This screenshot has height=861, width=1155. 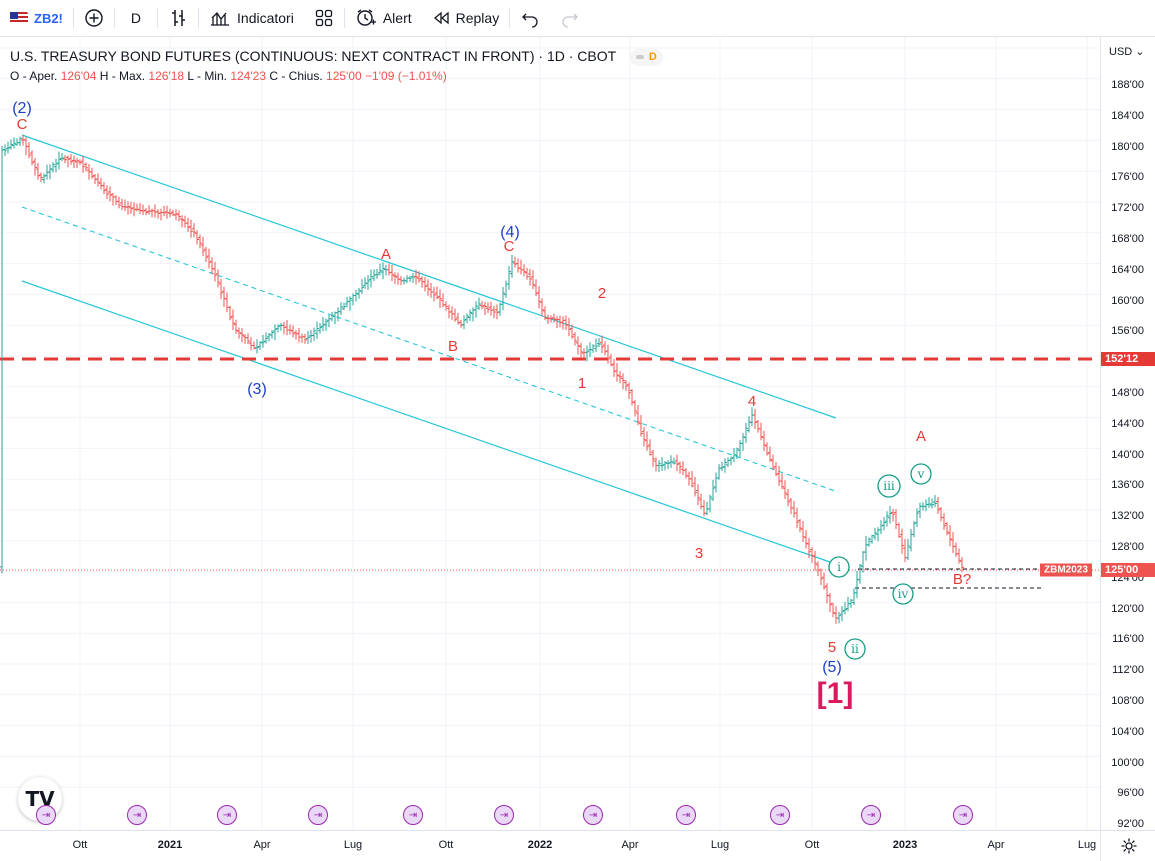 I want to click on price-tick-label: 172'00, so click(x=1127, y=208).